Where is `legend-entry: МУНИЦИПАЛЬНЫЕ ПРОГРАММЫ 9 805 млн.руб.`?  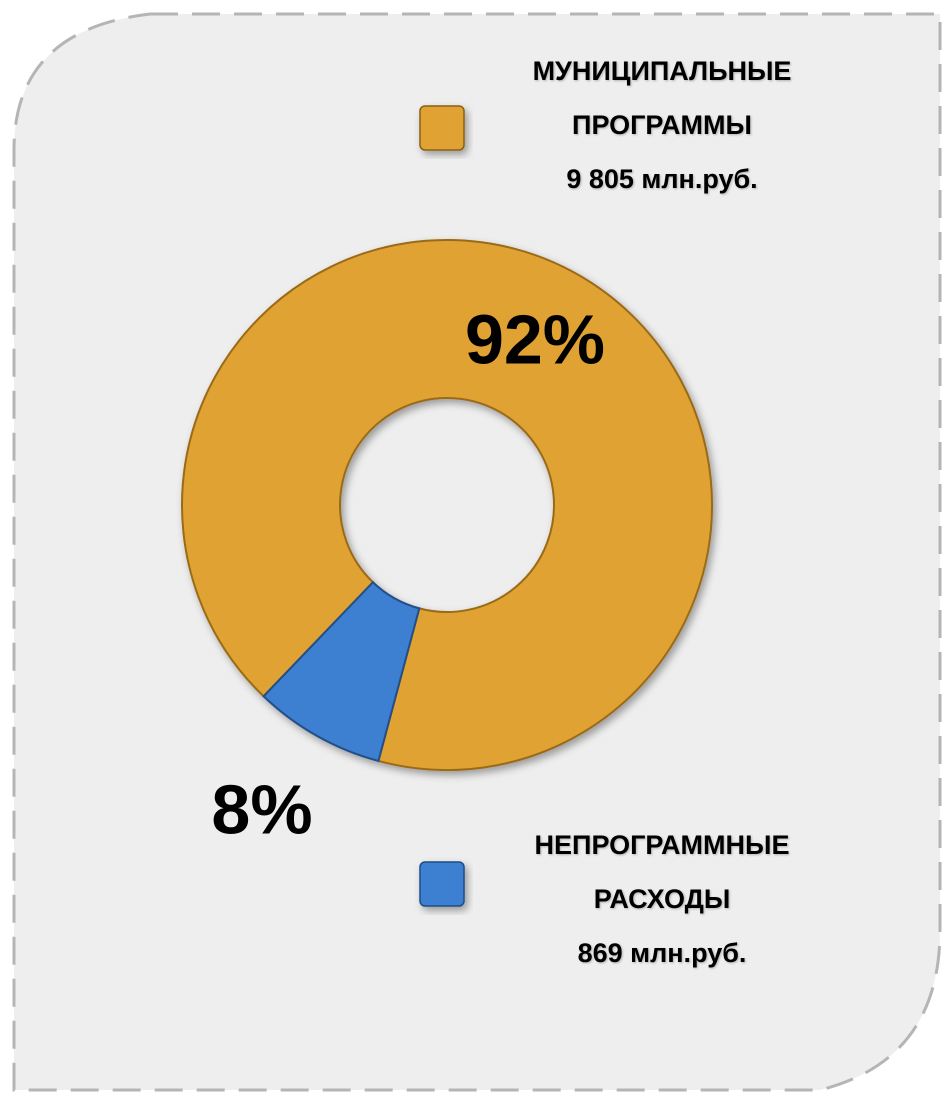
legend-entry: МУНИЦИПАЛЬНЫЕ ПРОГРАММЫ 9 805 млн.руб. is located at coordinates (662, 125).